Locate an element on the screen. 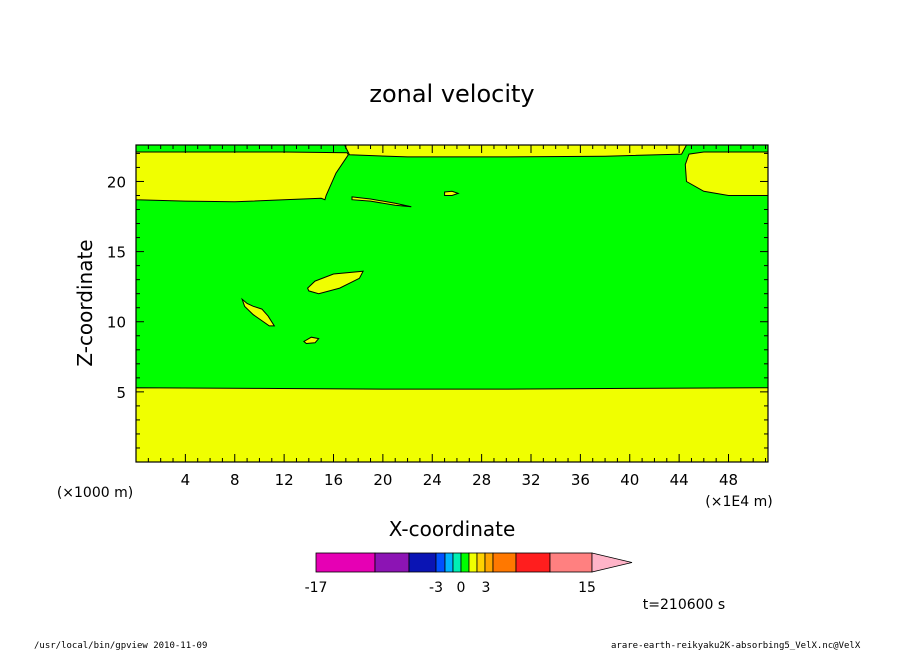  lower-yellow-region is located at coordinates (452, 425).